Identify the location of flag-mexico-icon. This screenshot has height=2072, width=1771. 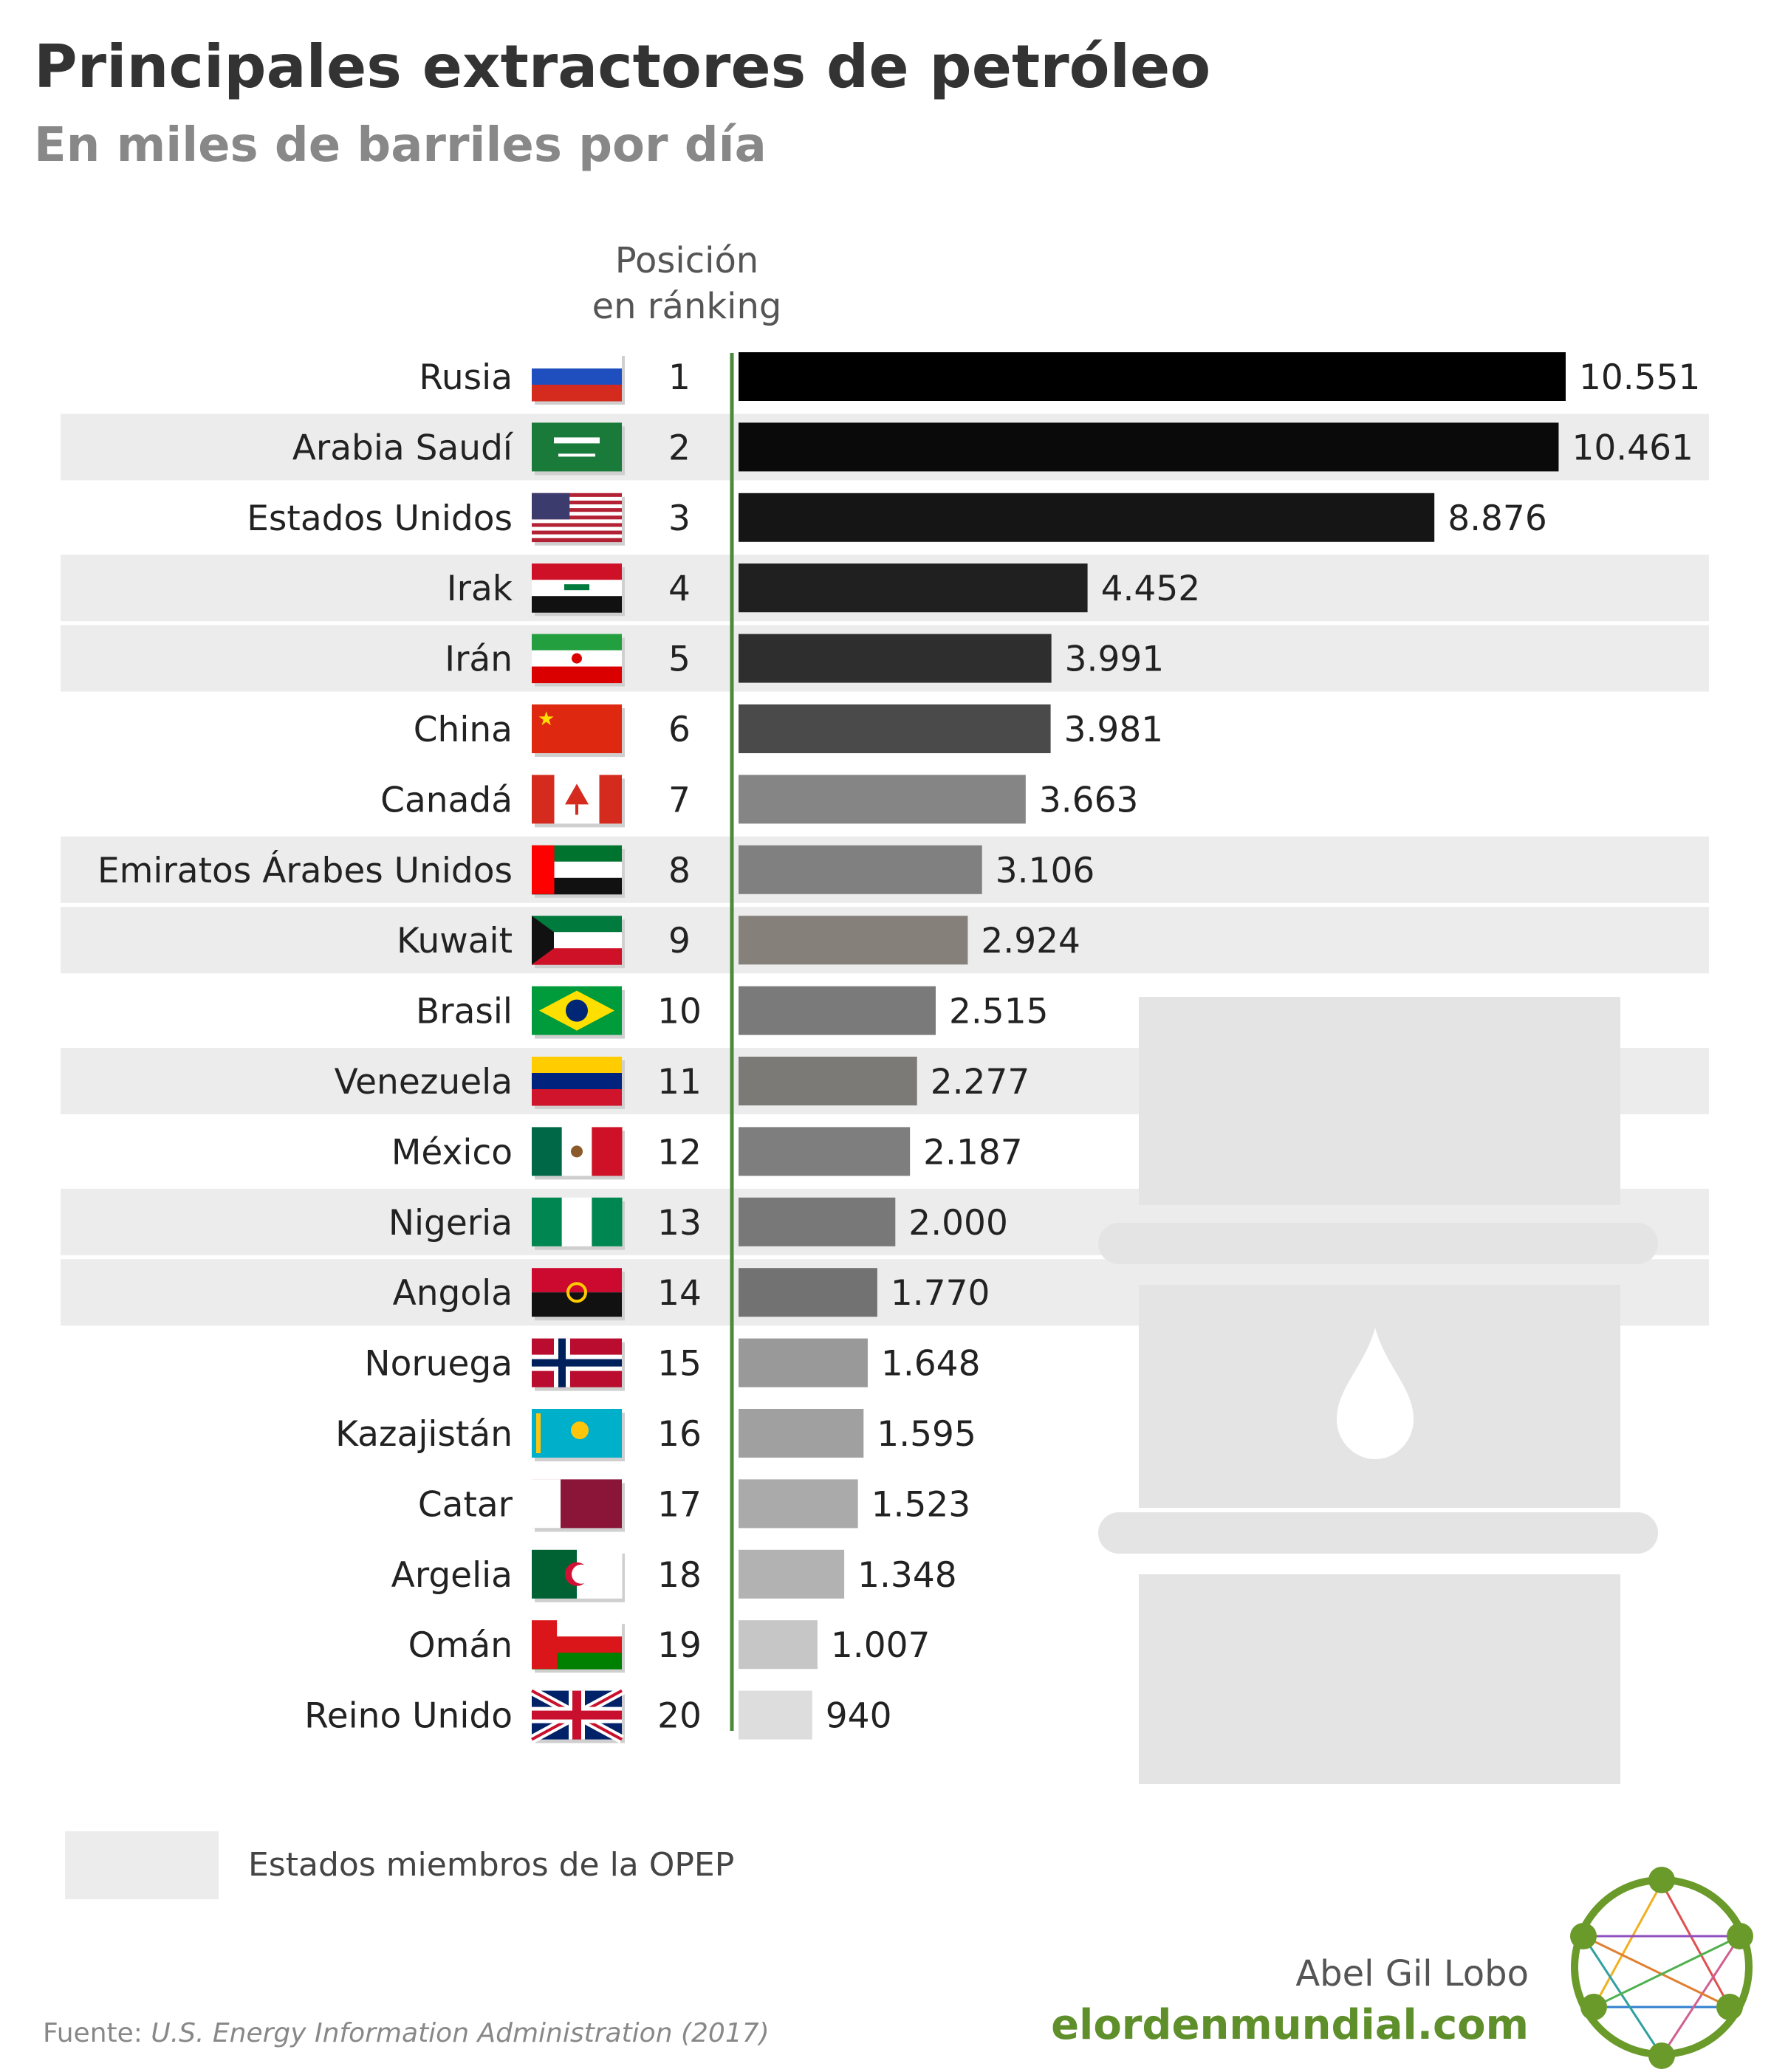
(578, 1153).